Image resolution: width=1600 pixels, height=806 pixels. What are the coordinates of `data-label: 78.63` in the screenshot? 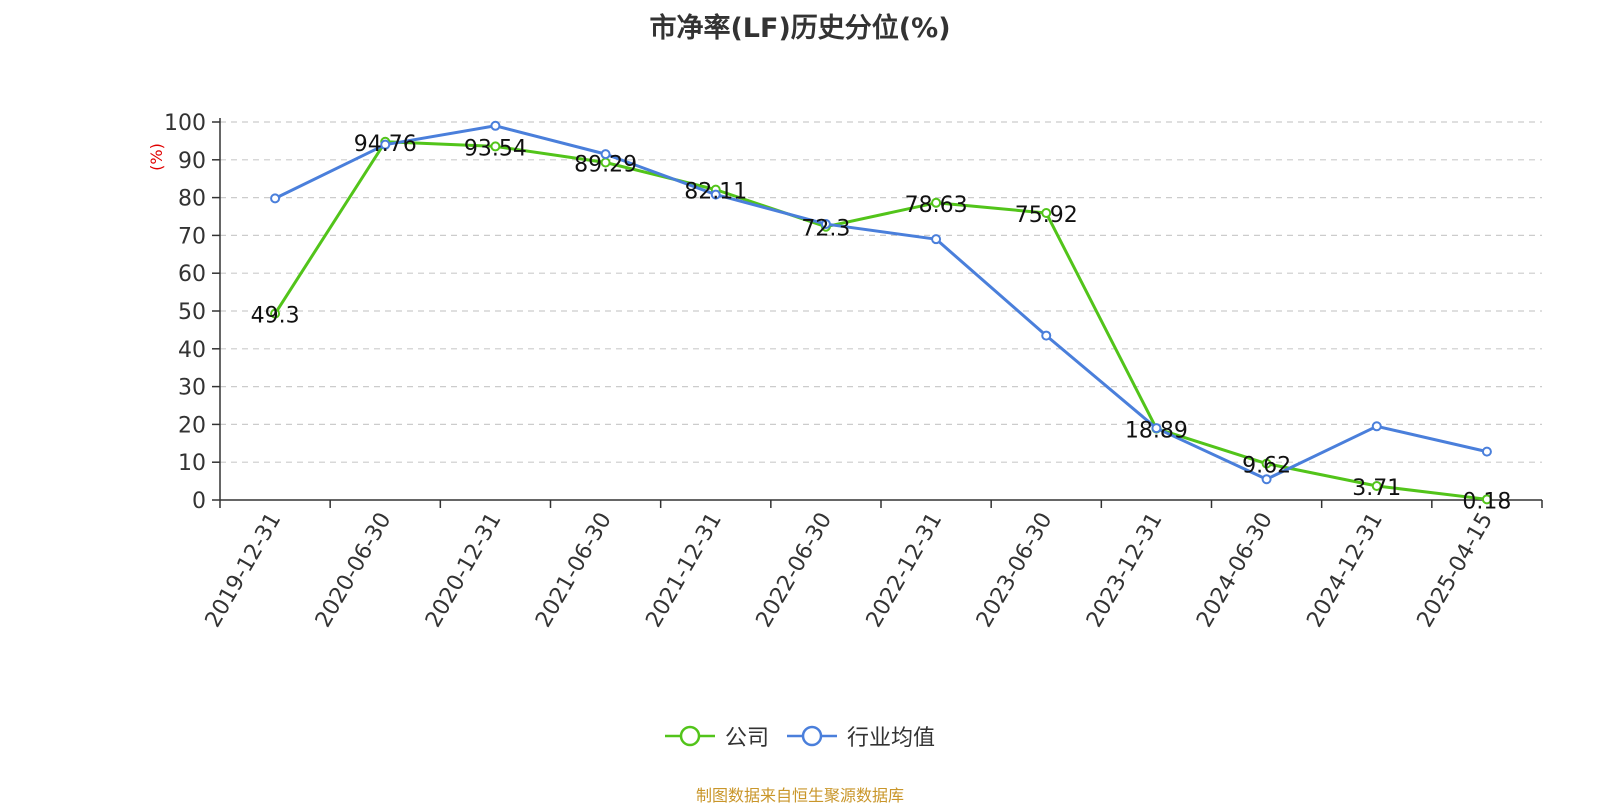 It's located at (936, 205).